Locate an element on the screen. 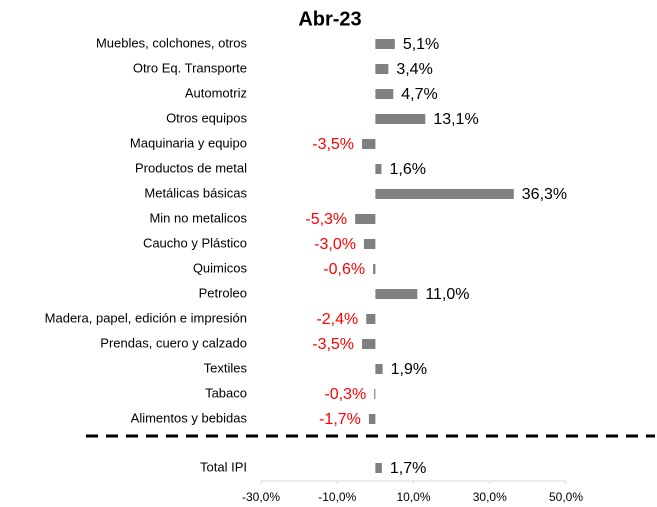 This screenshot has width=657, height=507. category-label: Muebles, colchones, otros is located at coordinates (172, 42).